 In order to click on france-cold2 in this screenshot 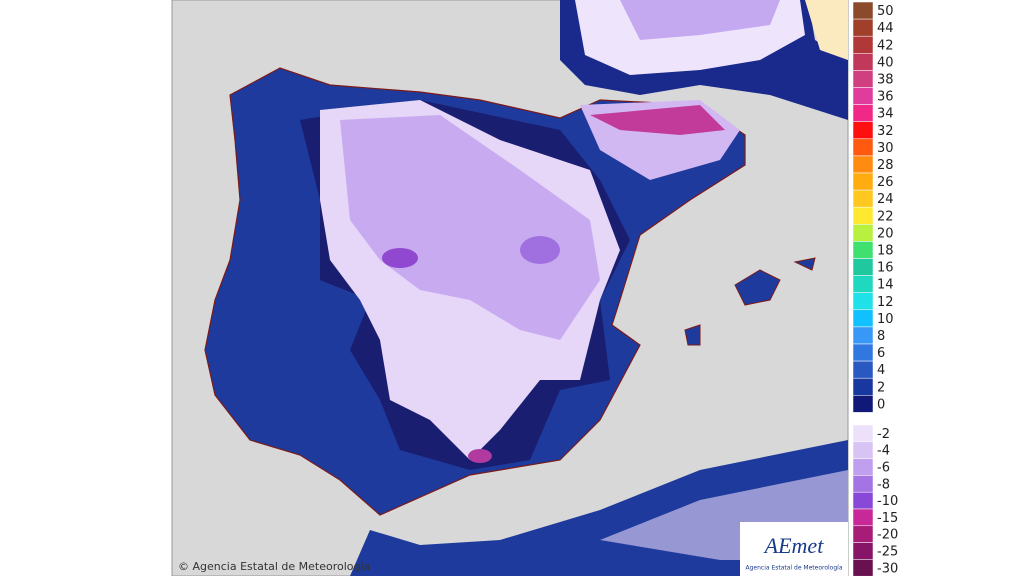, I will do `click(700, 20)`.